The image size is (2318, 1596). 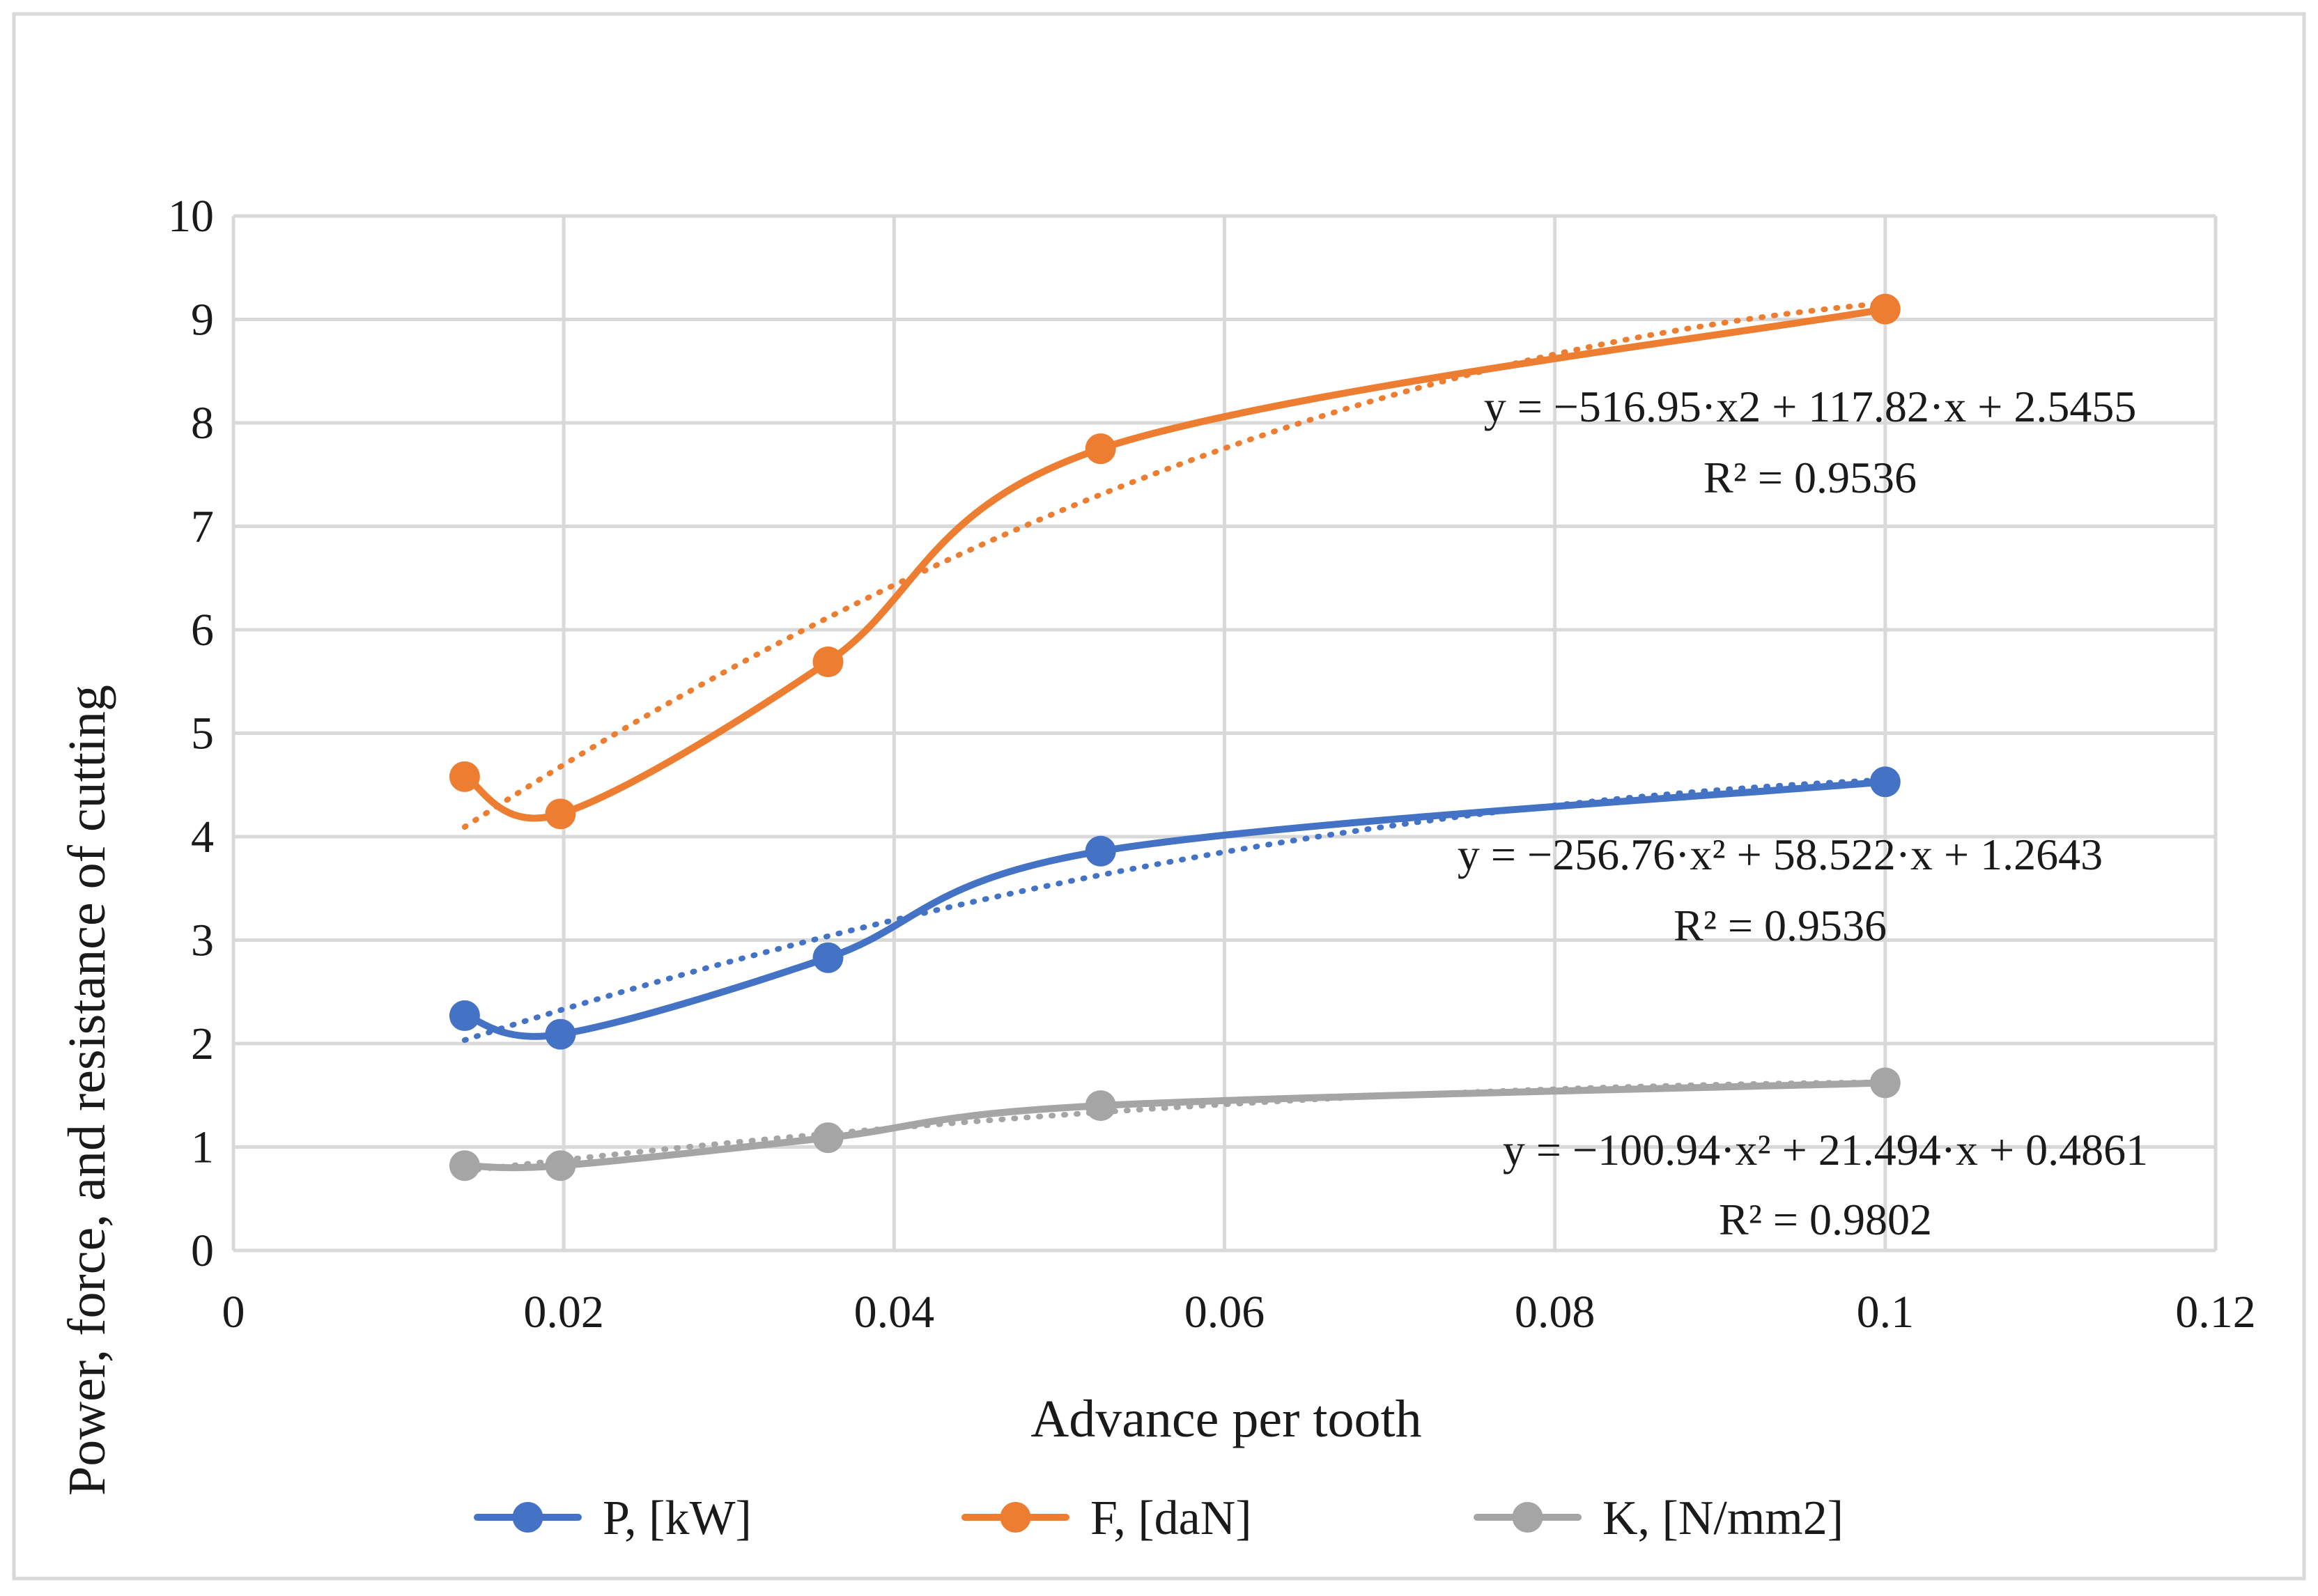 I want to click on y-tick-label-3: 3, so click(x=202, y=941).